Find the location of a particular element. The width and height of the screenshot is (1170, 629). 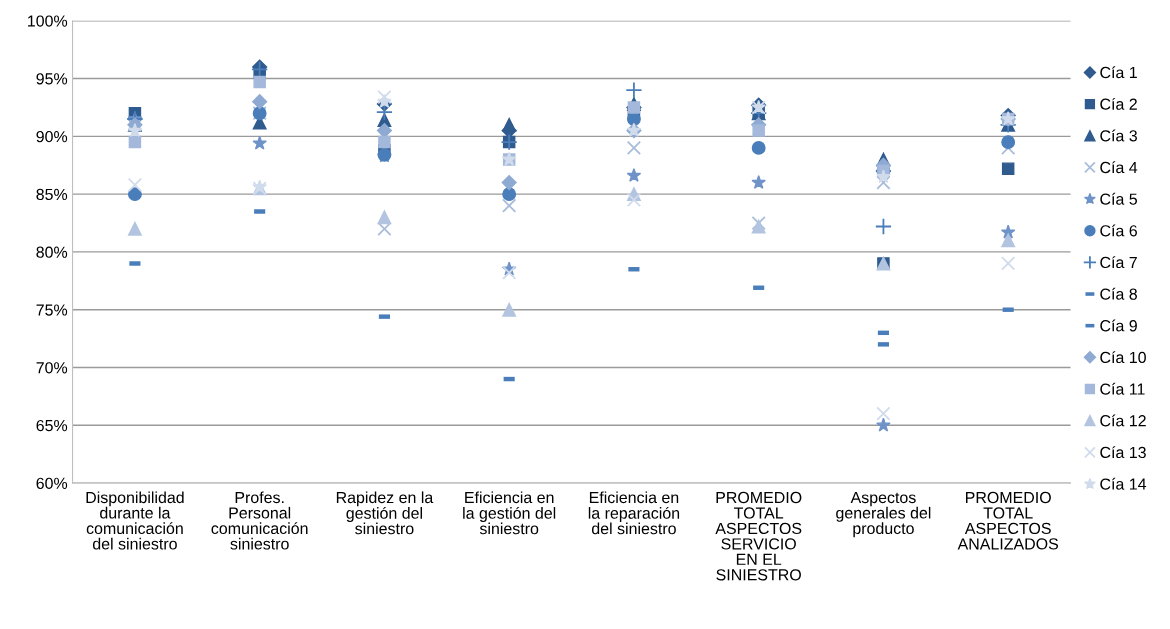

x-tick-label: PROMEDIO TOTAL ASPECTOS ANALIZADOS is located at coordinates (1008, 520).